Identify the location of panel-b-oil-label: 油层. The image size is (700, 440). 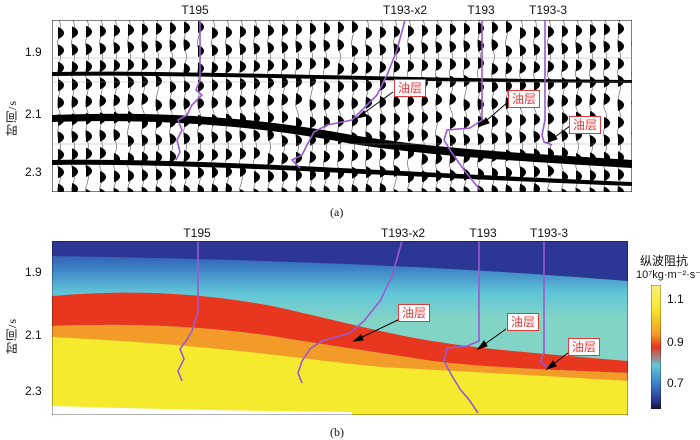
(584, 347).